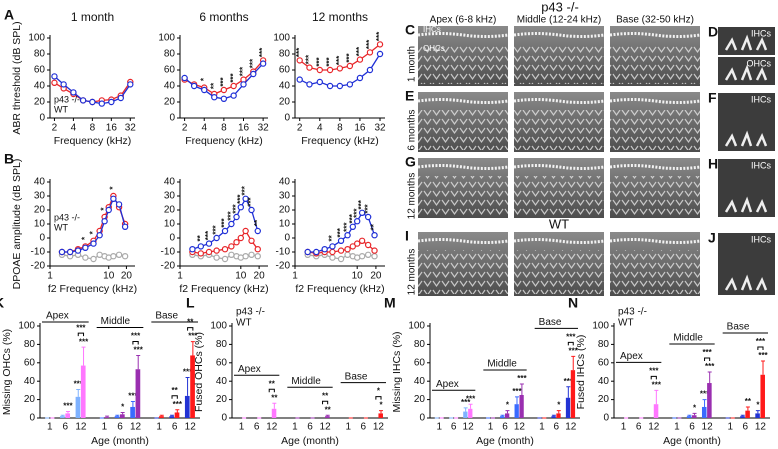 The height and width of the screenshot is (449, 778). I want to click on panel-letter: C, so click(410, 30).